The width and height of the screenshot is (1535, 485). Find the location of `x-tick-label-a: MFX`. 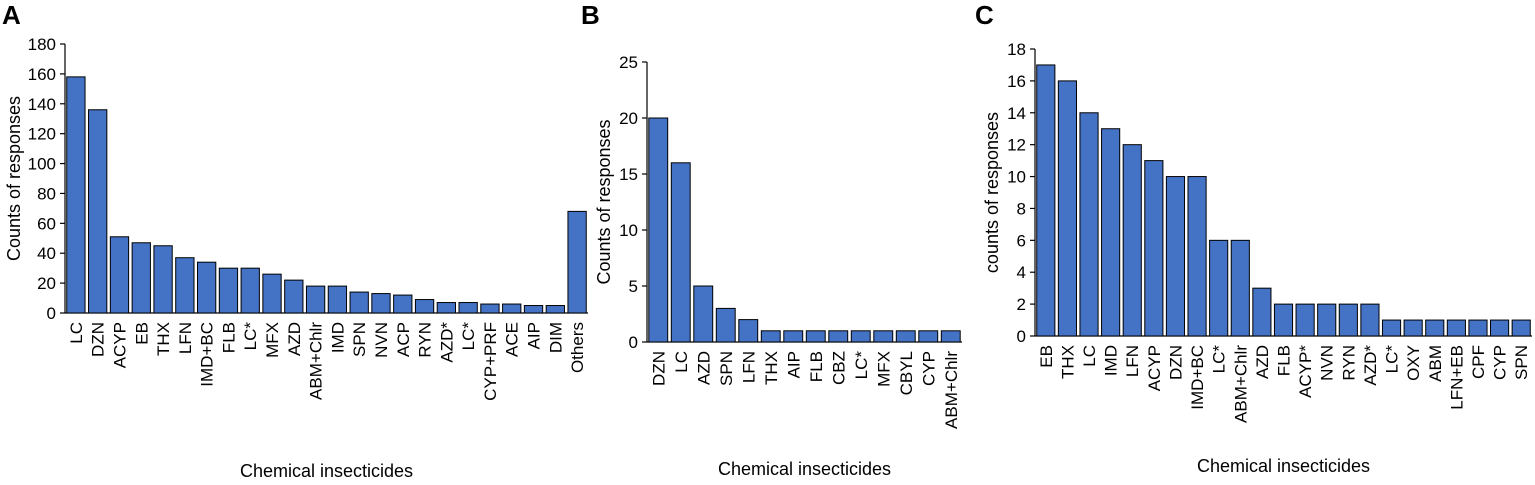

x-tick-label-a: MFX is located at coordinates (272, 340).